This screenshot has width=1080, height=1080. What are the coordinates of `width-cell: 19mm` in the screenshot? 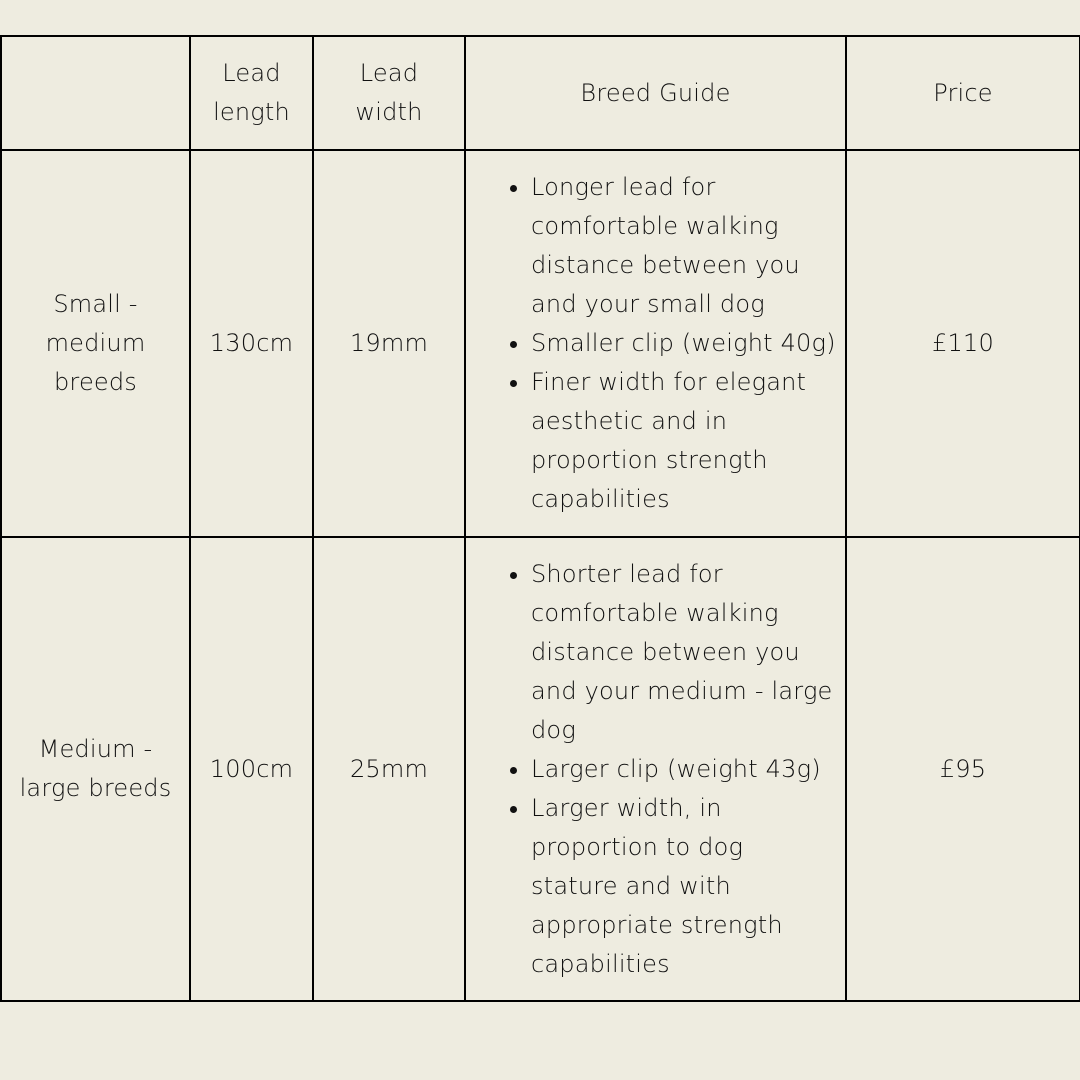 It's located at (389, 343).